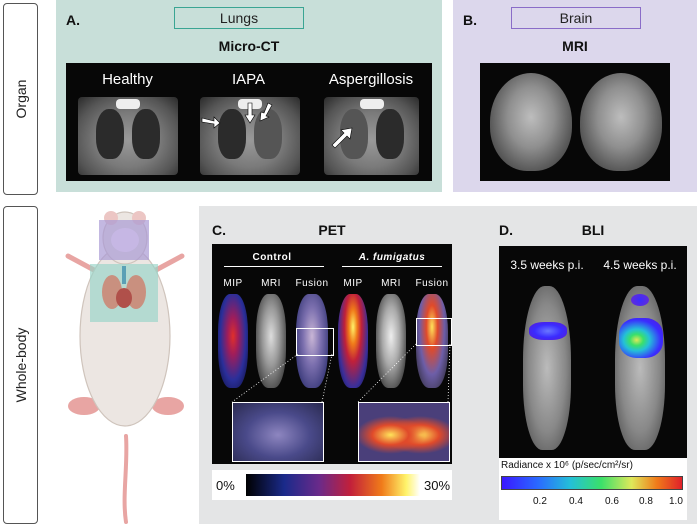 The width and height of the screenshot is (700, 529). Describe the element at coordinates (371, 136) in the screenshot. I see `ct-scan-aspergillosis` at that location.